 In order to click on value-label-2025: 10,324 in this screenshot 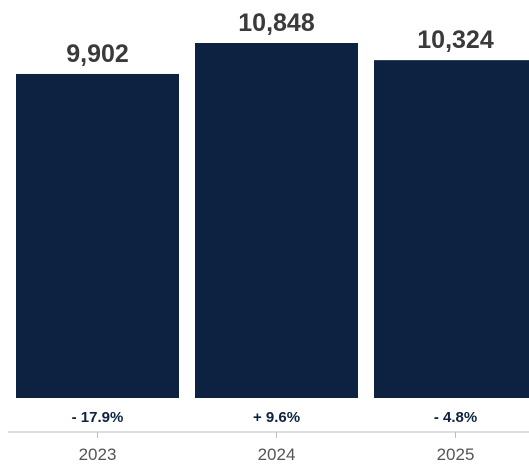, I will do `click(455, 40)`.